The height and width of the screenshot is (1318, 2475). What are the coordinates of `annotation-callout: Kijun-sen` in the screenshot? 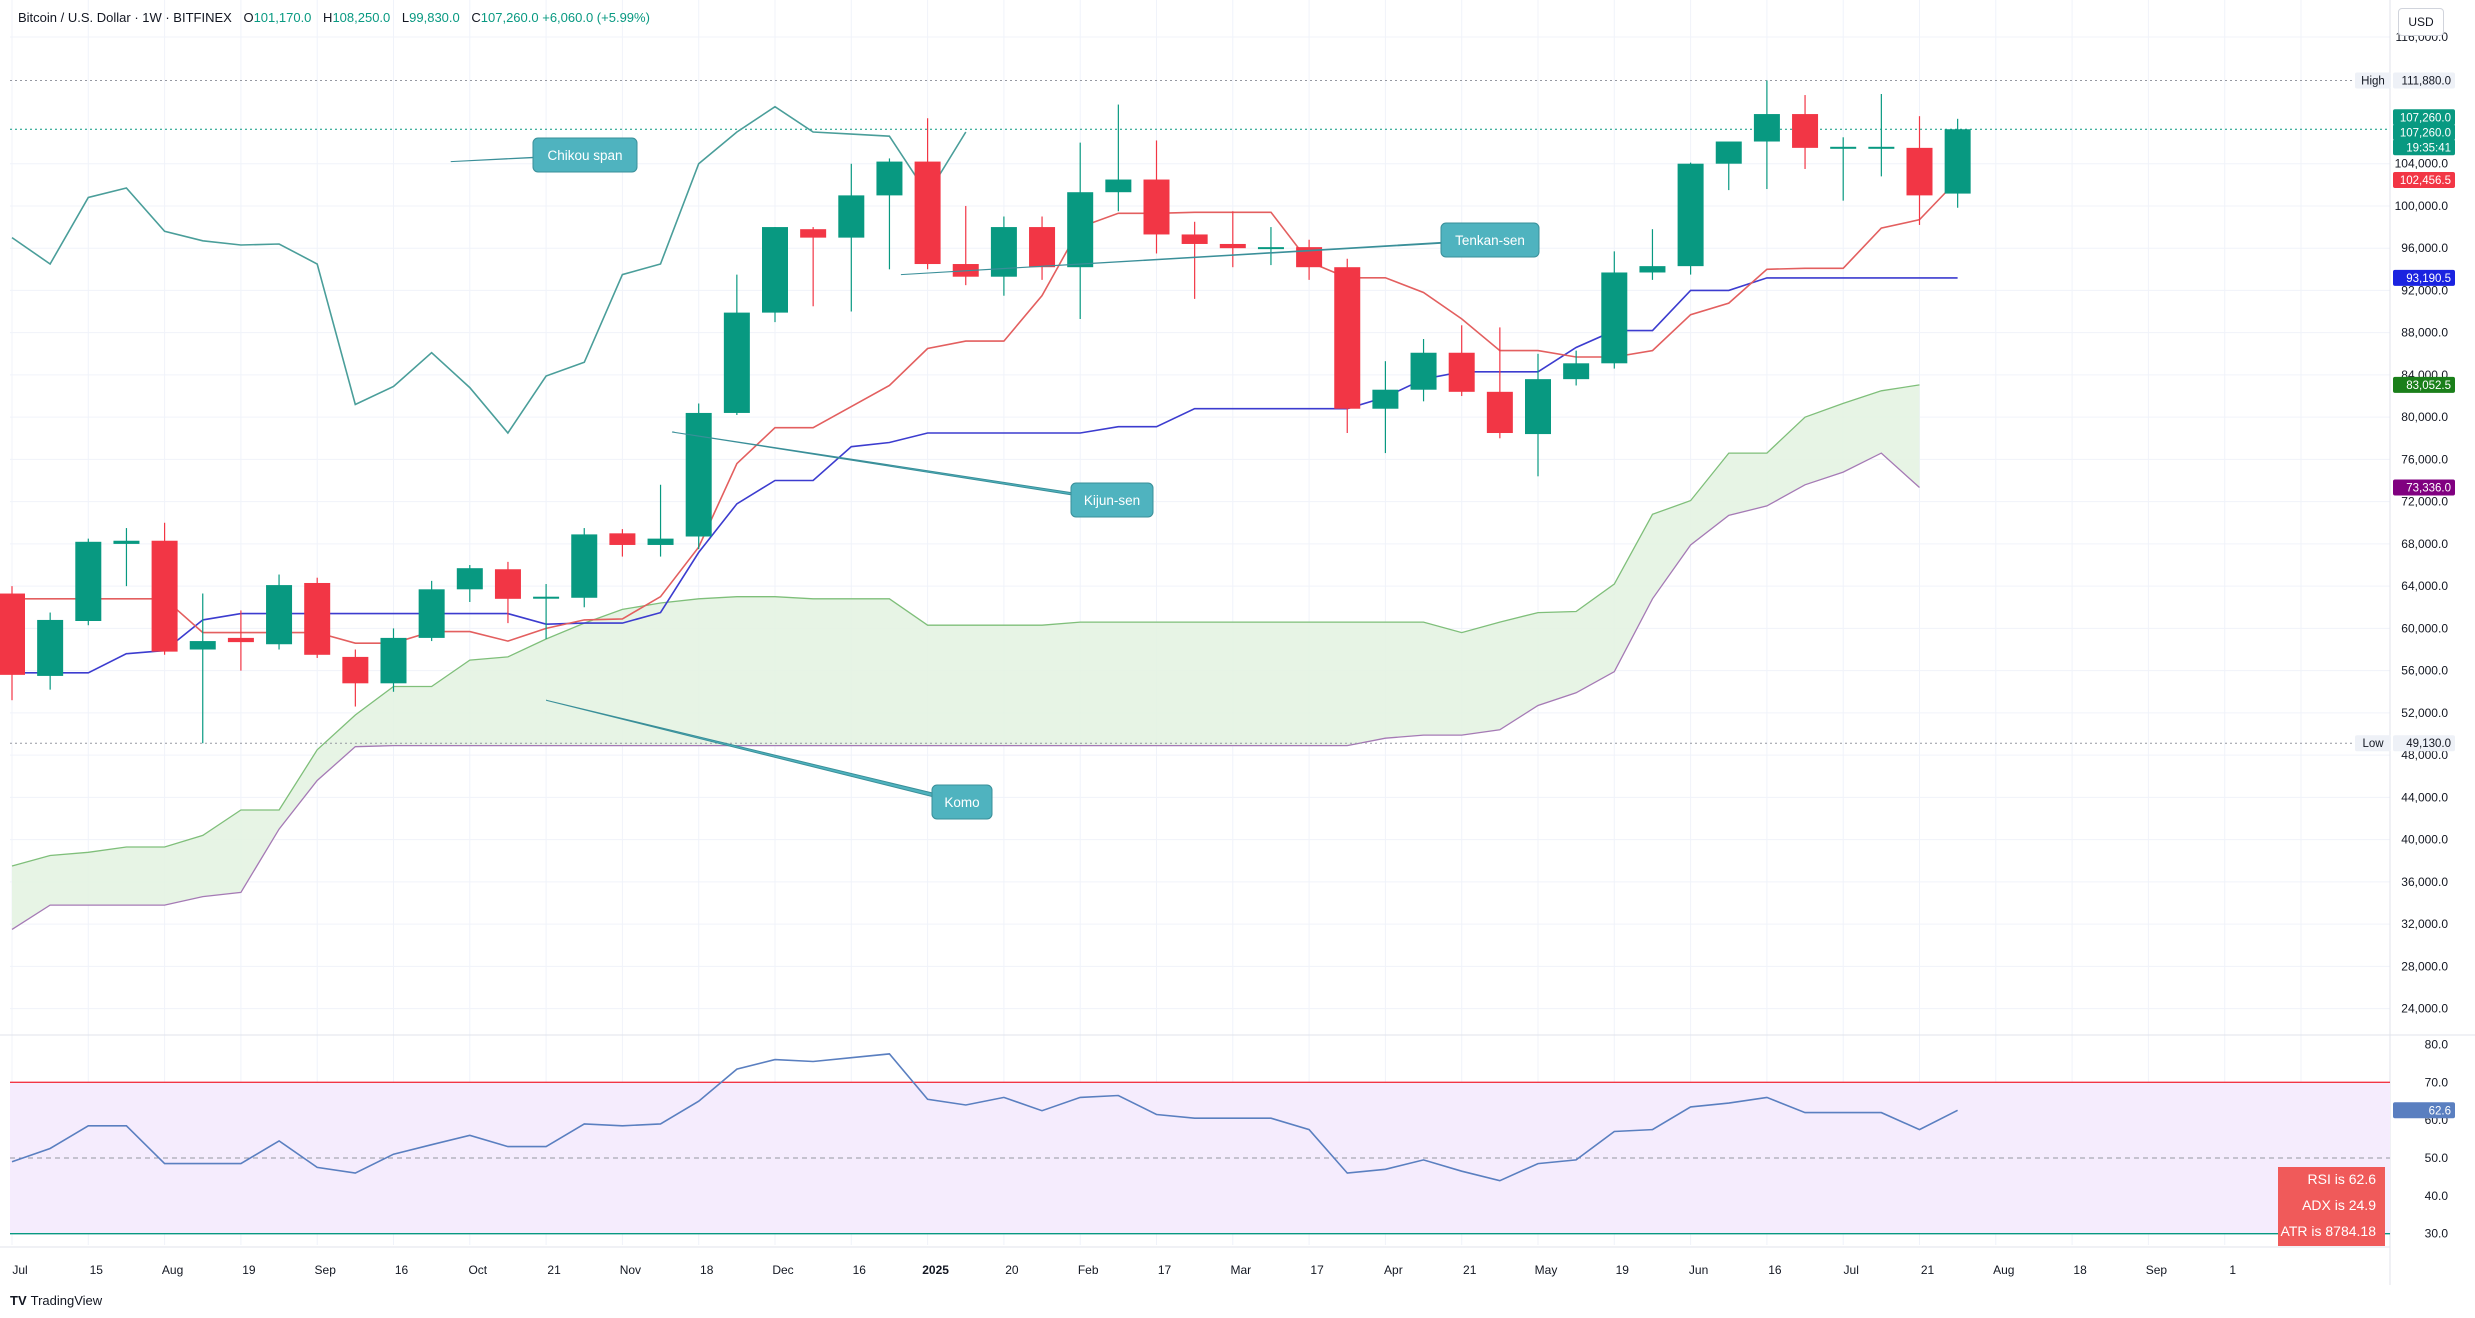 It's located at (912, 474).